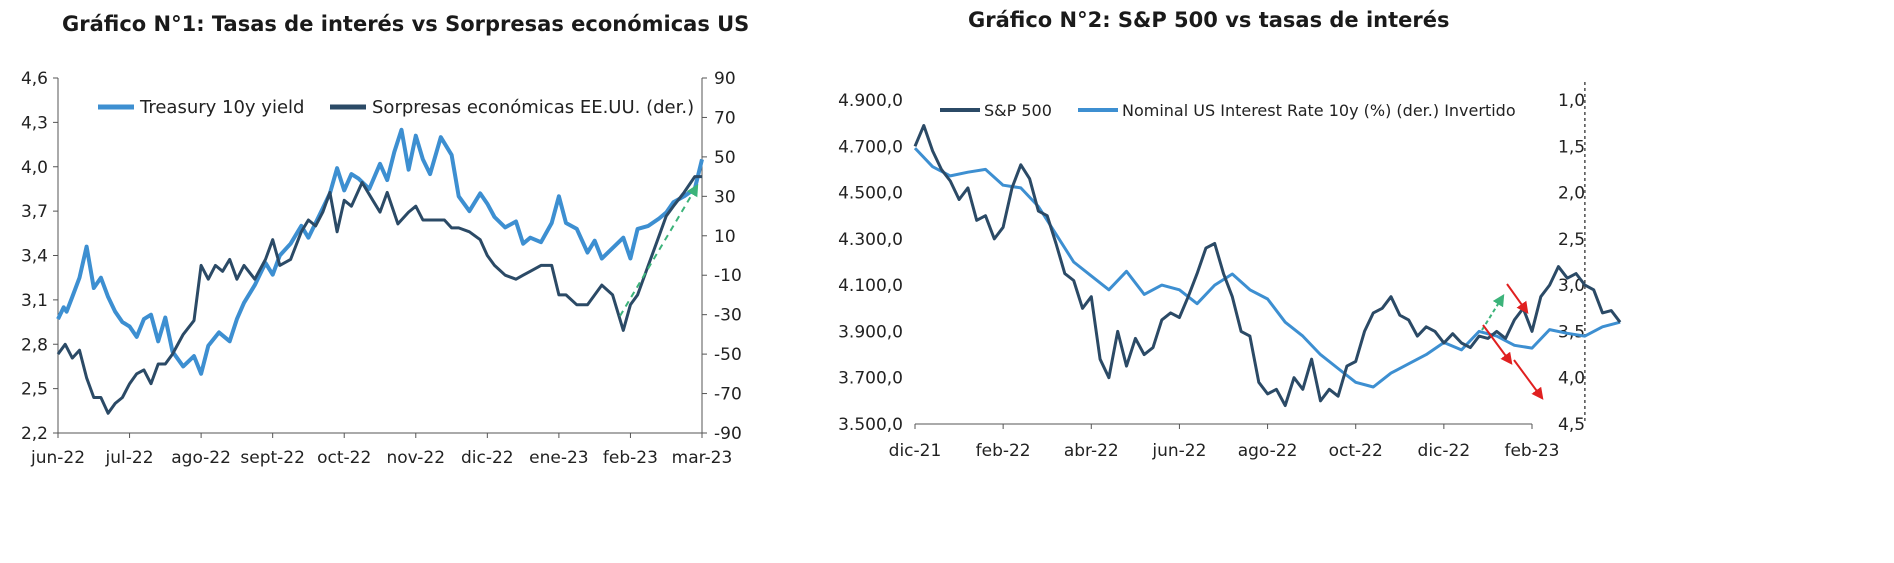 The width and height of the screenshot is (1894, 563). I want to click on chart-2-x-tick-label: feb-22, so click(1003, 451).